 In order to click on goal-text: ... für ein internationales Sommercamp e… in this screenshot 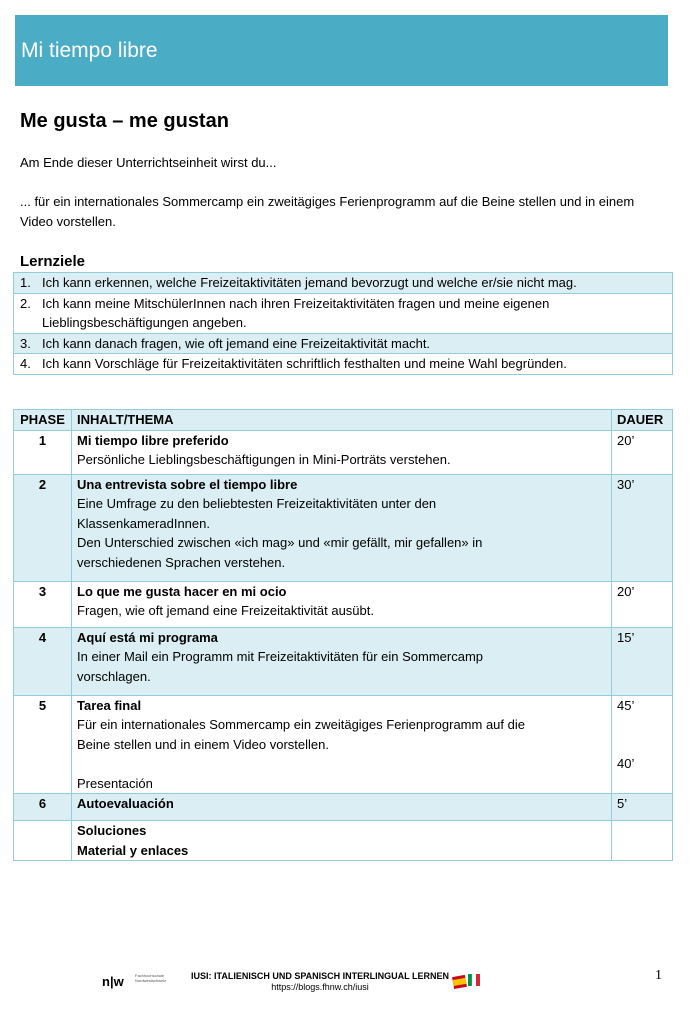, I will do `click(327, 211)`.